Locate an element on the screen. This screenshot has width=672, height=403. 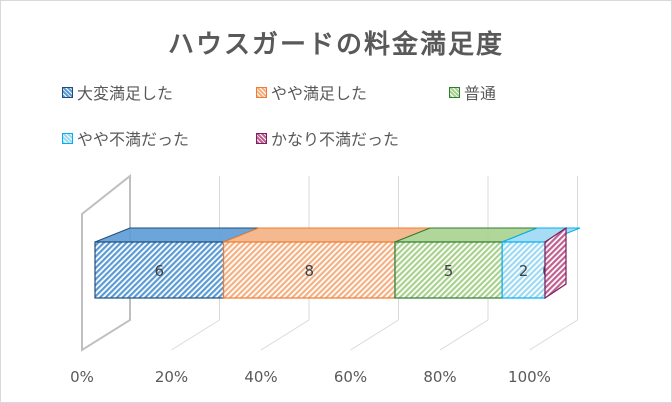
data-label: 5 is located at coordinates (449, 271).